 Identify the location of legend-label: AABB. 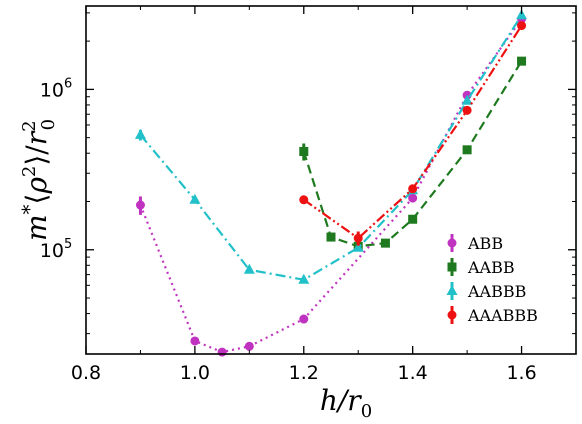
(491, 267).